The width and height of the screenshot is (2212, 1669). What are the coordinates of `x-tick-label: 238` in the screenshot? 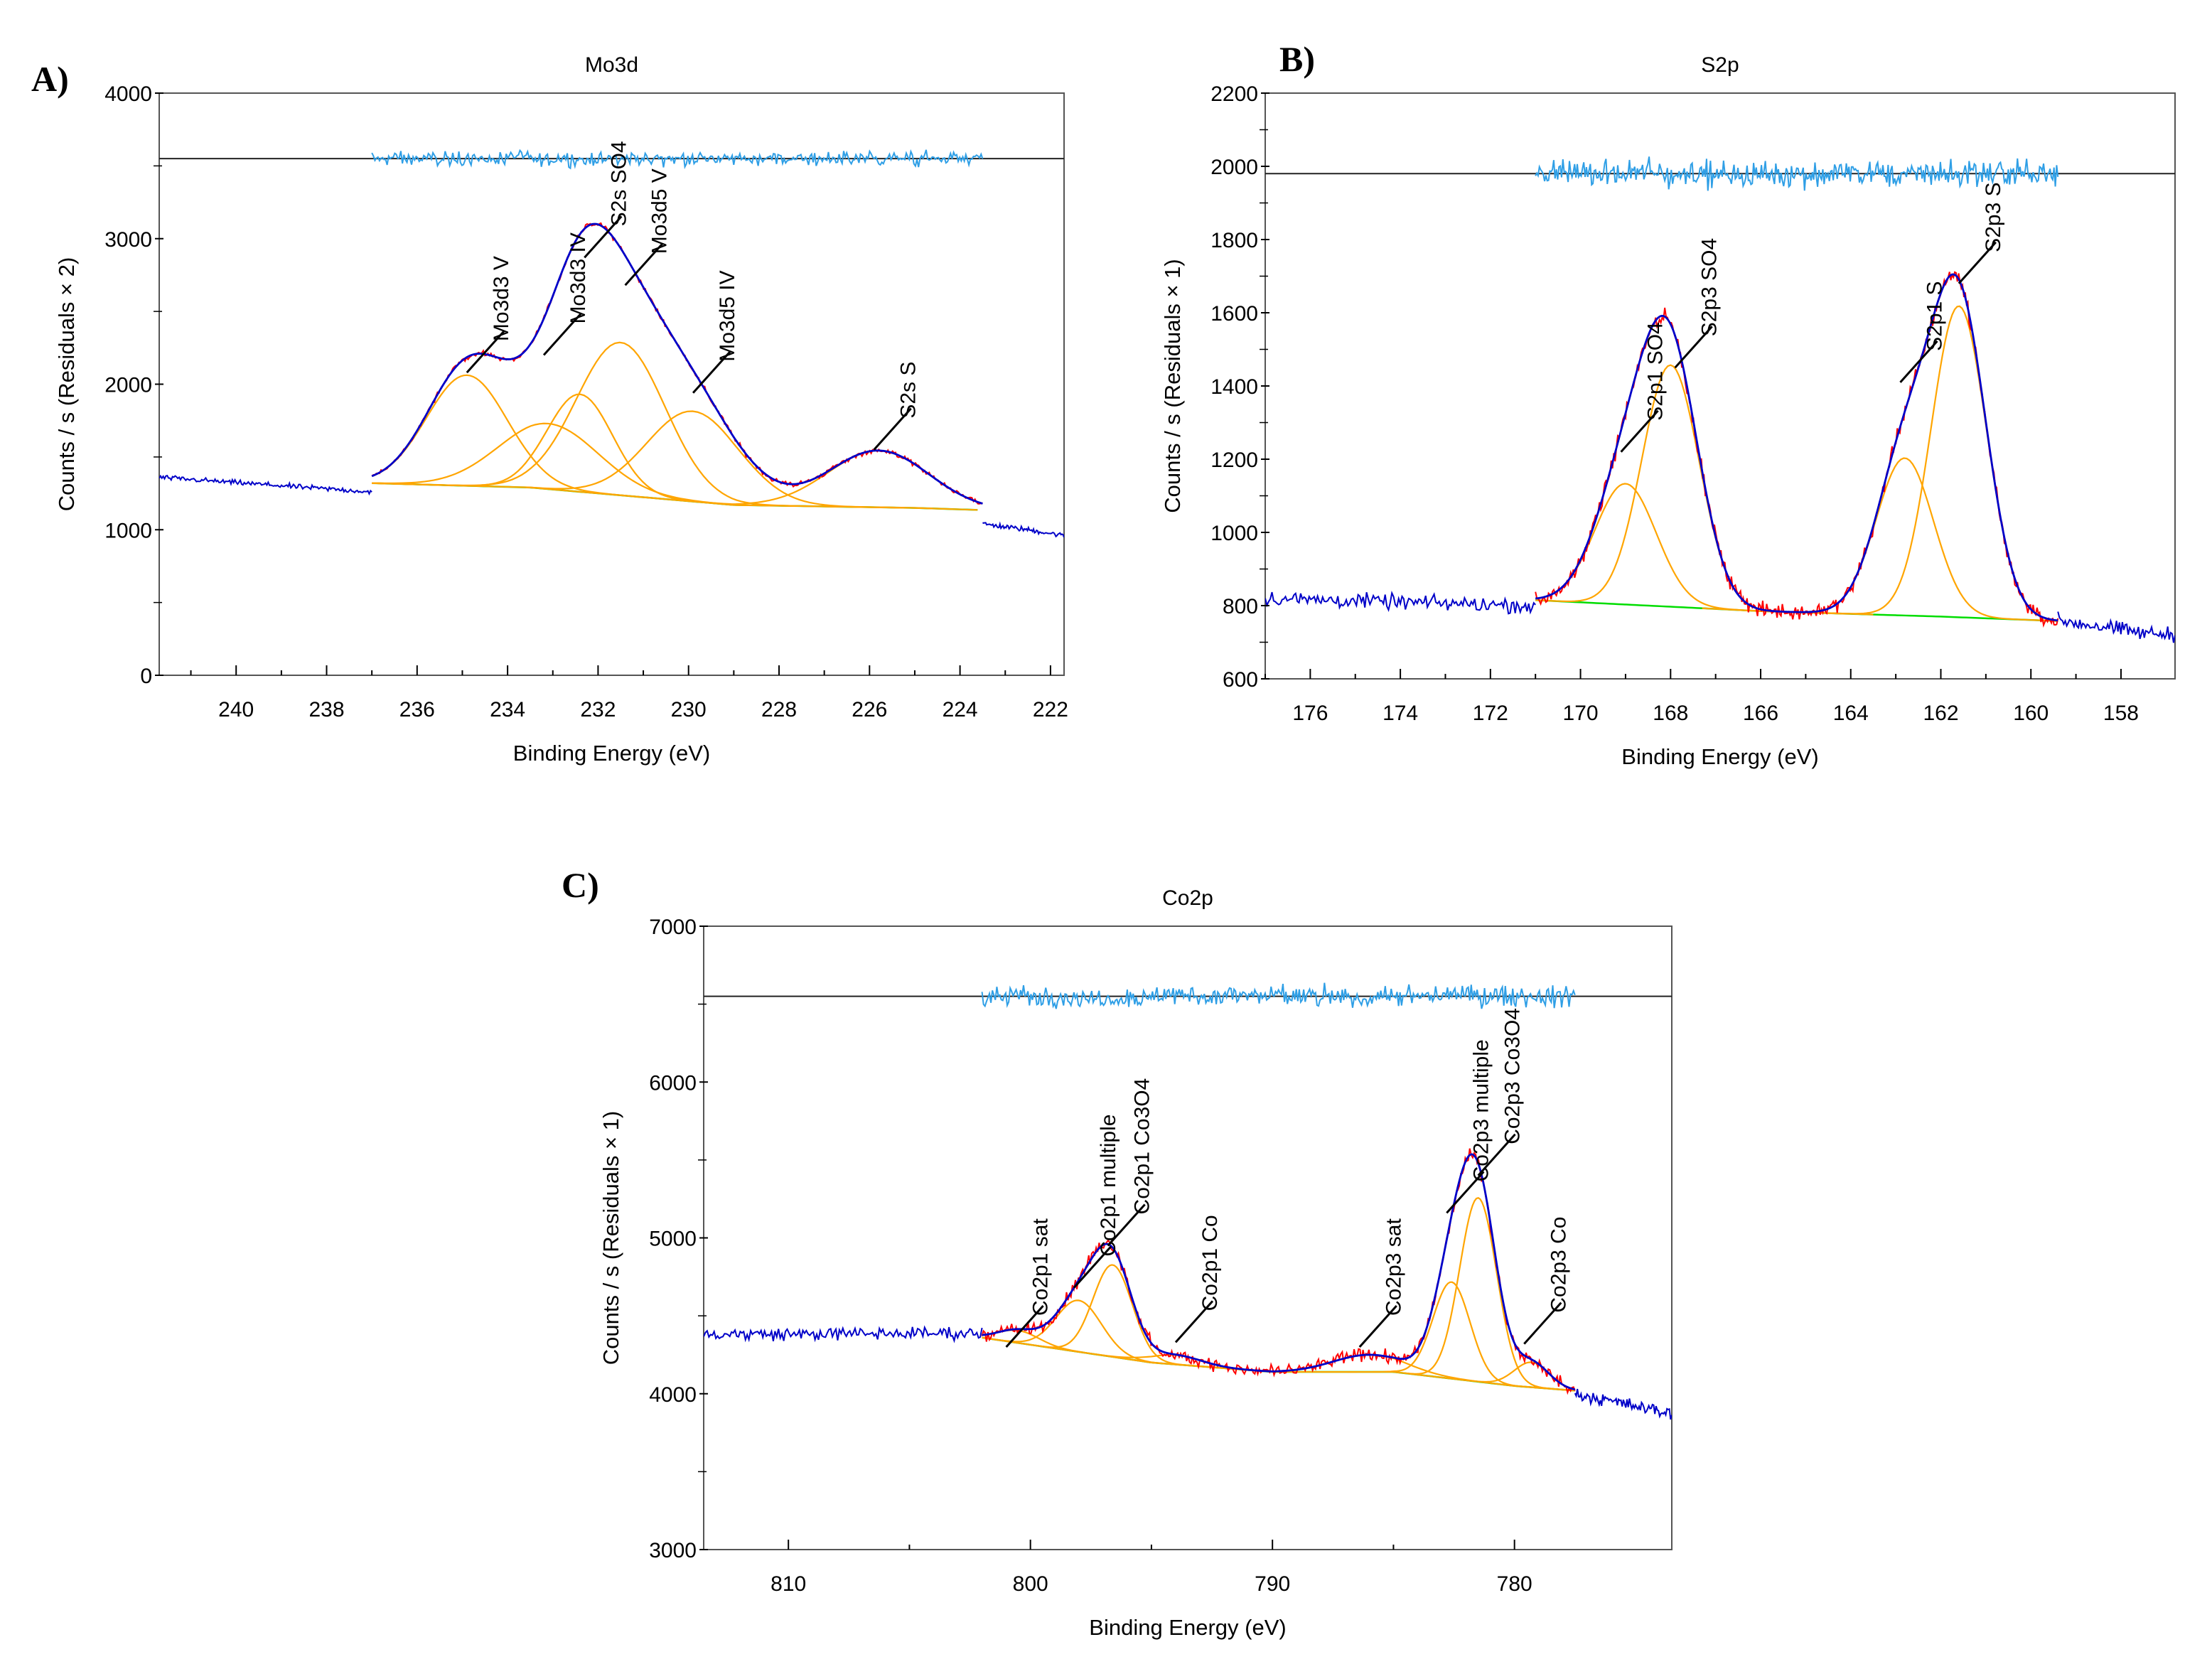 It's located at (326, 709).